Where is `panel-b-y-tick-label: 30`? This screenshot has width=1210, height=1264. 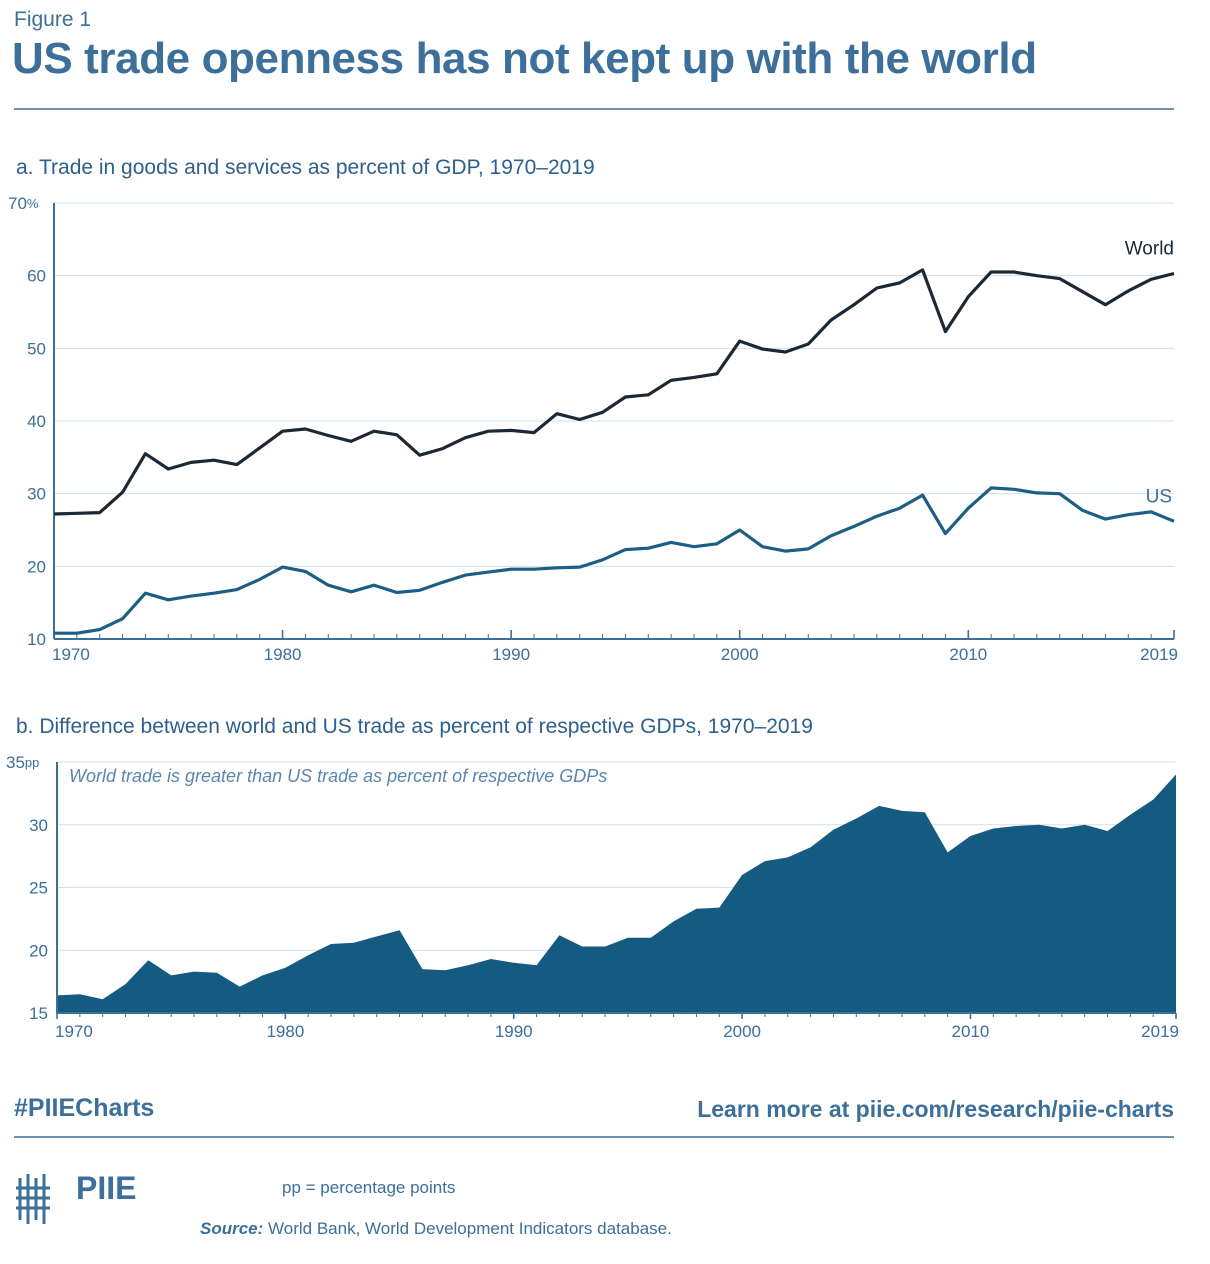
panel-b-y-tick-label: 30 is located at coordinates (38, 825).